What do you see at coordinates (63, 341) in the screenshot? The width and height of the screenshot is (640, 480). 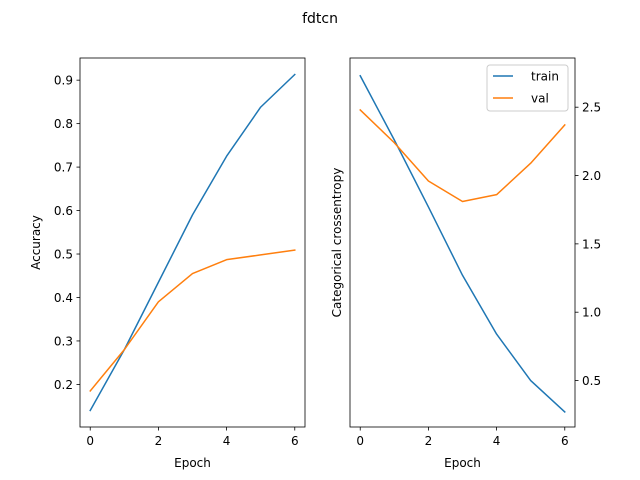 I see `y-tick-label: 0.3` at bounding box center [63, 341].